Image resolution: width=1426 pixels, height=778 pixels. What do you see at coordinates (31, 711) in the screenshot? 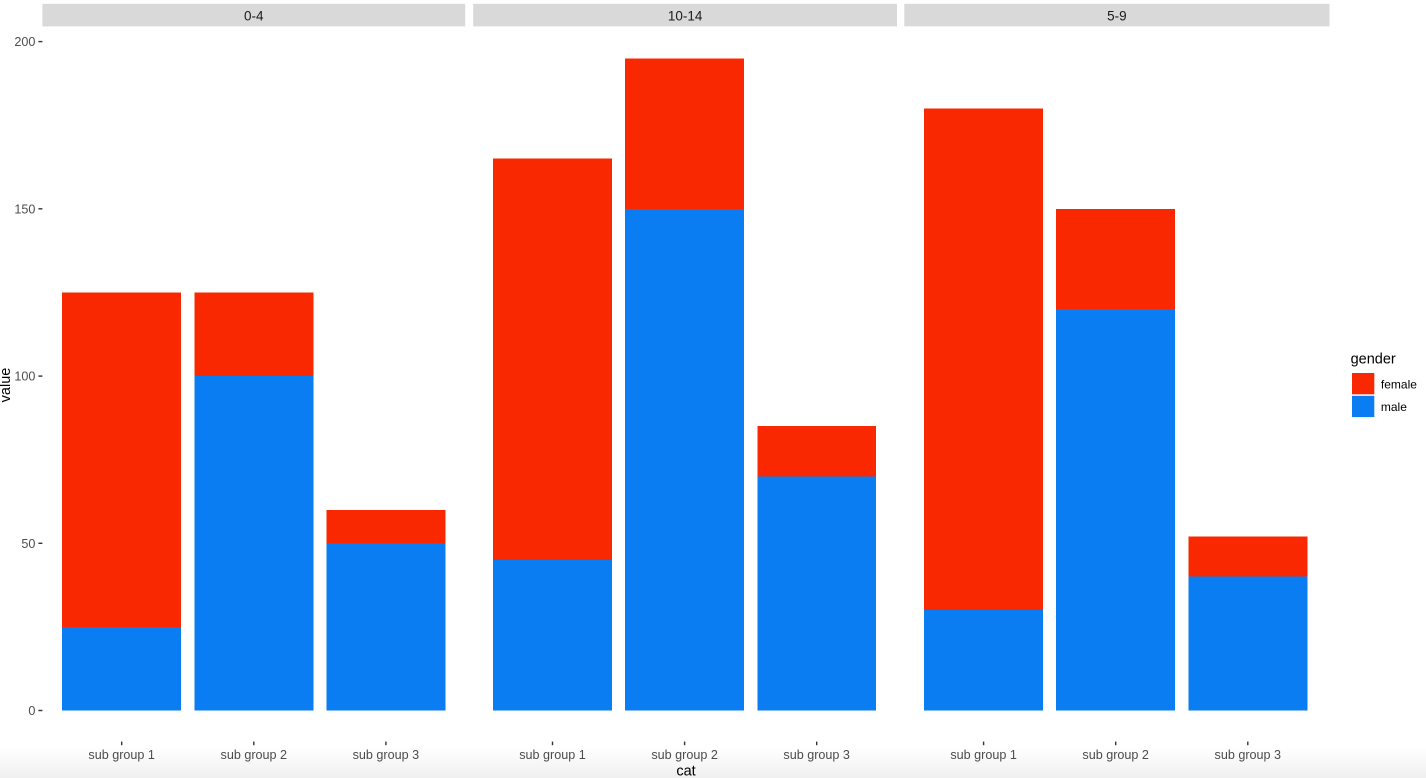
I see `svg-text: 0` at bounding box center [31, 711].